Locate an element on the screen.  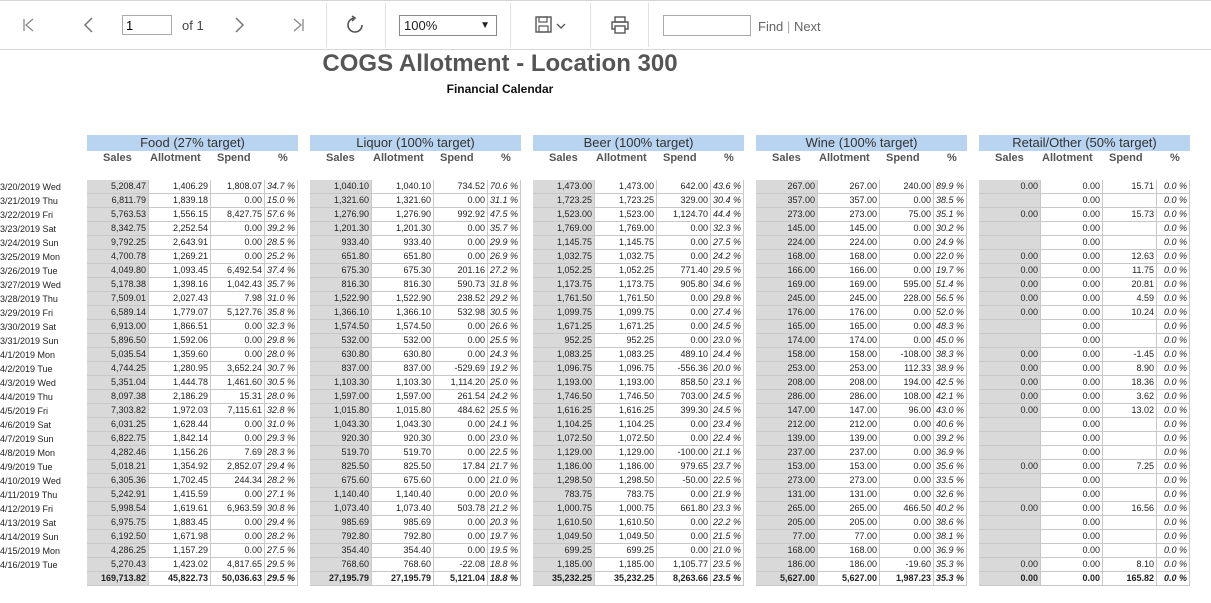
sales-cell: 825.50 is located at coordinates (341, 467).